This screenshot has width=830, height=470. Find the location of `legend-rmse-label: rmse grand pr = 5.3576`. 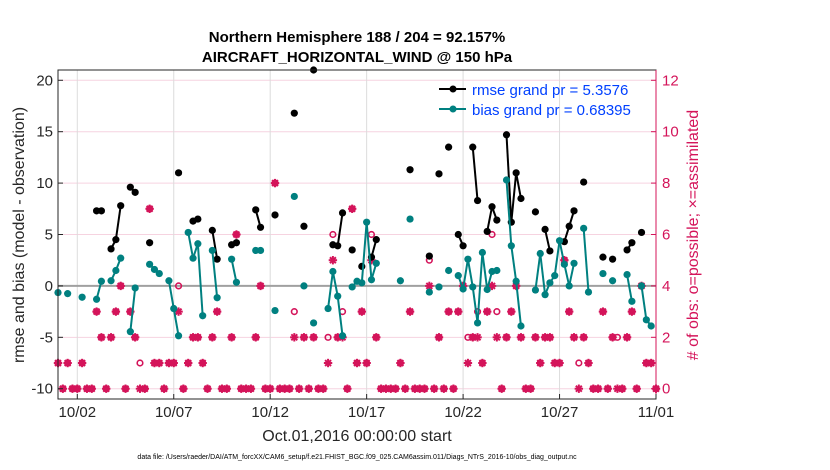

legend-rmse-label: rmse grand pr = 5.3576 is located at coordinates (550, 90).